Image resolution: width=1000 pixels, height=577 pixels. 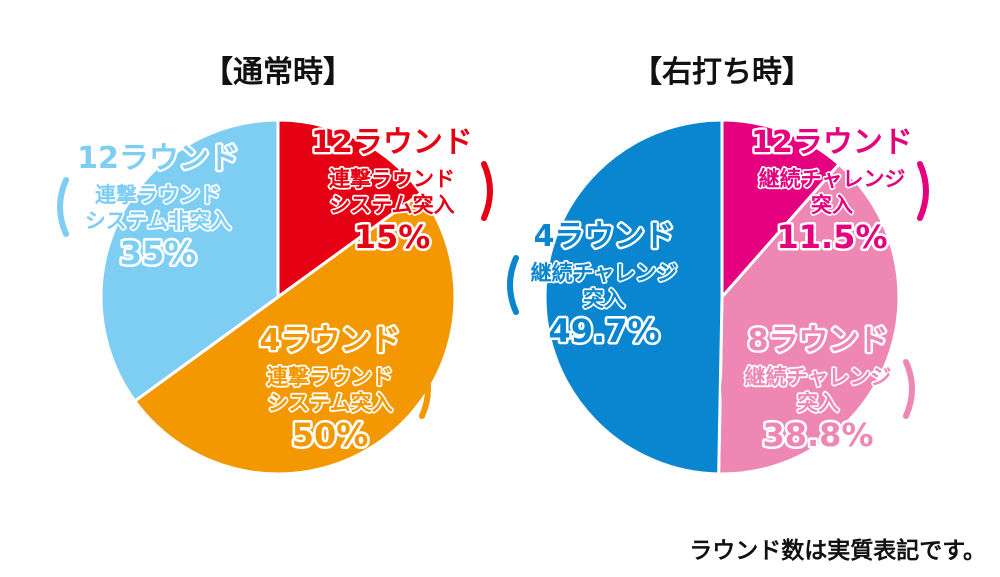 I want to click on slice-value-label: 50%, so click(x=330, y=435).